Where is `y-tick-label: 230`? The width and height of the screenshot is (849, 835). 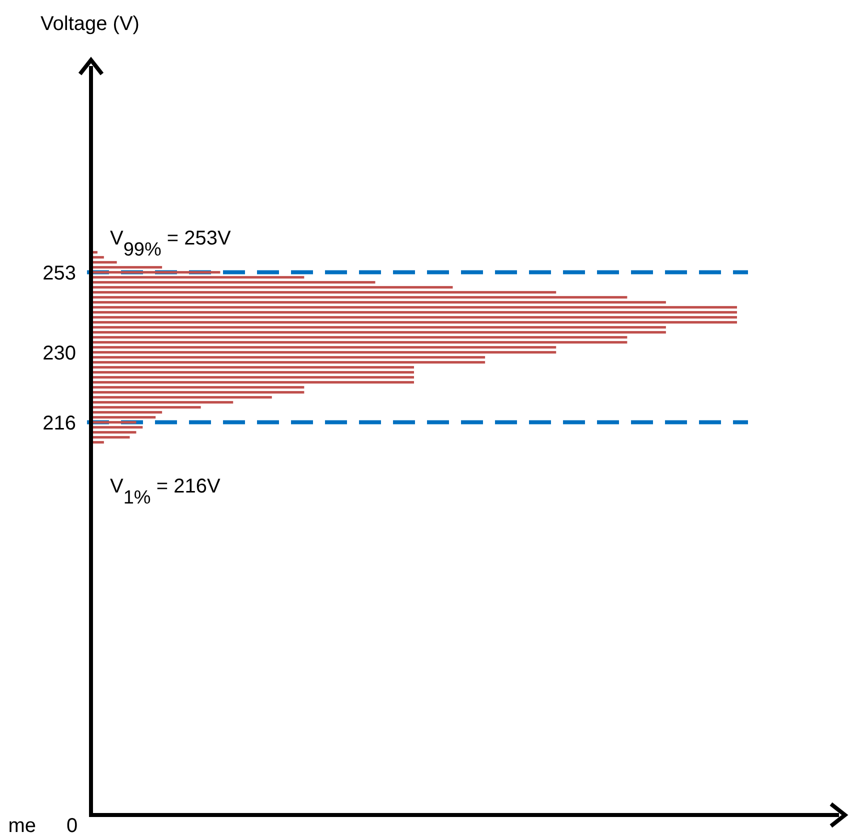 y-tick-label: 230 is located at coordinates (59, 353).